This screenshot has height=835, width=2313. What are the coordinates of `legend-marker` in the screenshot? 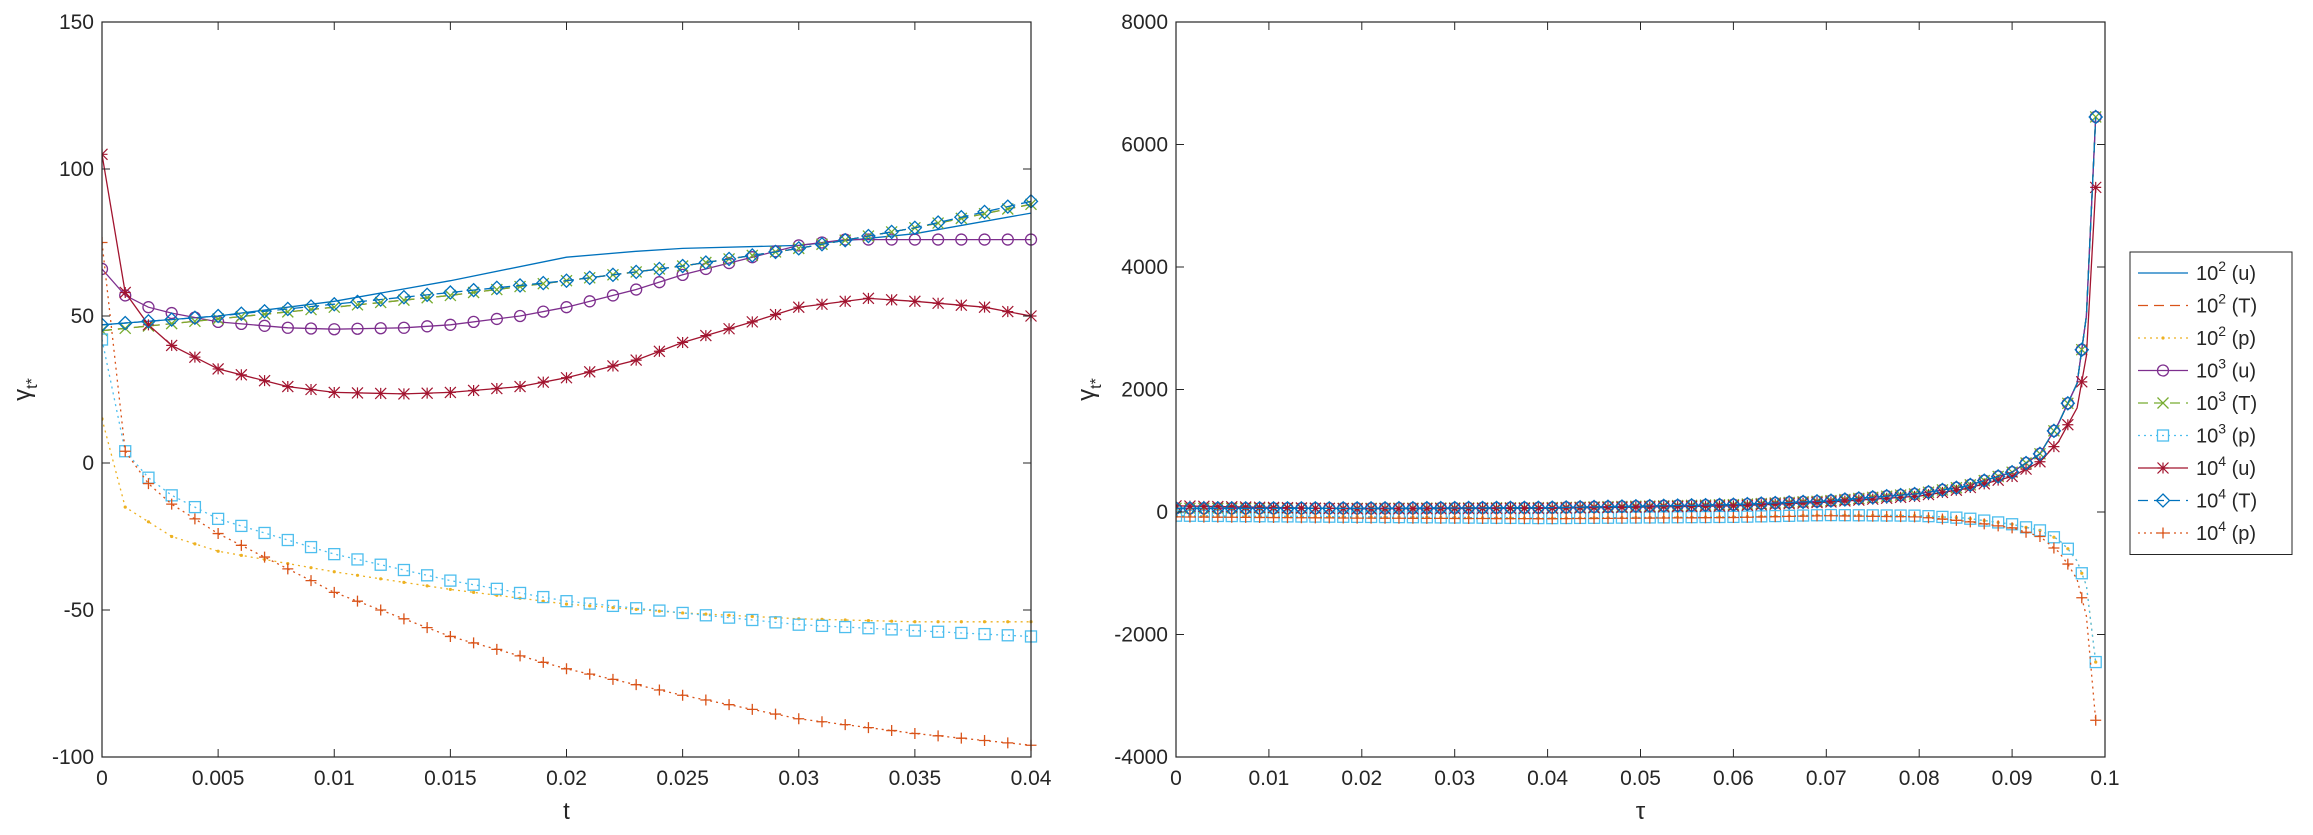 It's located at (2163, 468).